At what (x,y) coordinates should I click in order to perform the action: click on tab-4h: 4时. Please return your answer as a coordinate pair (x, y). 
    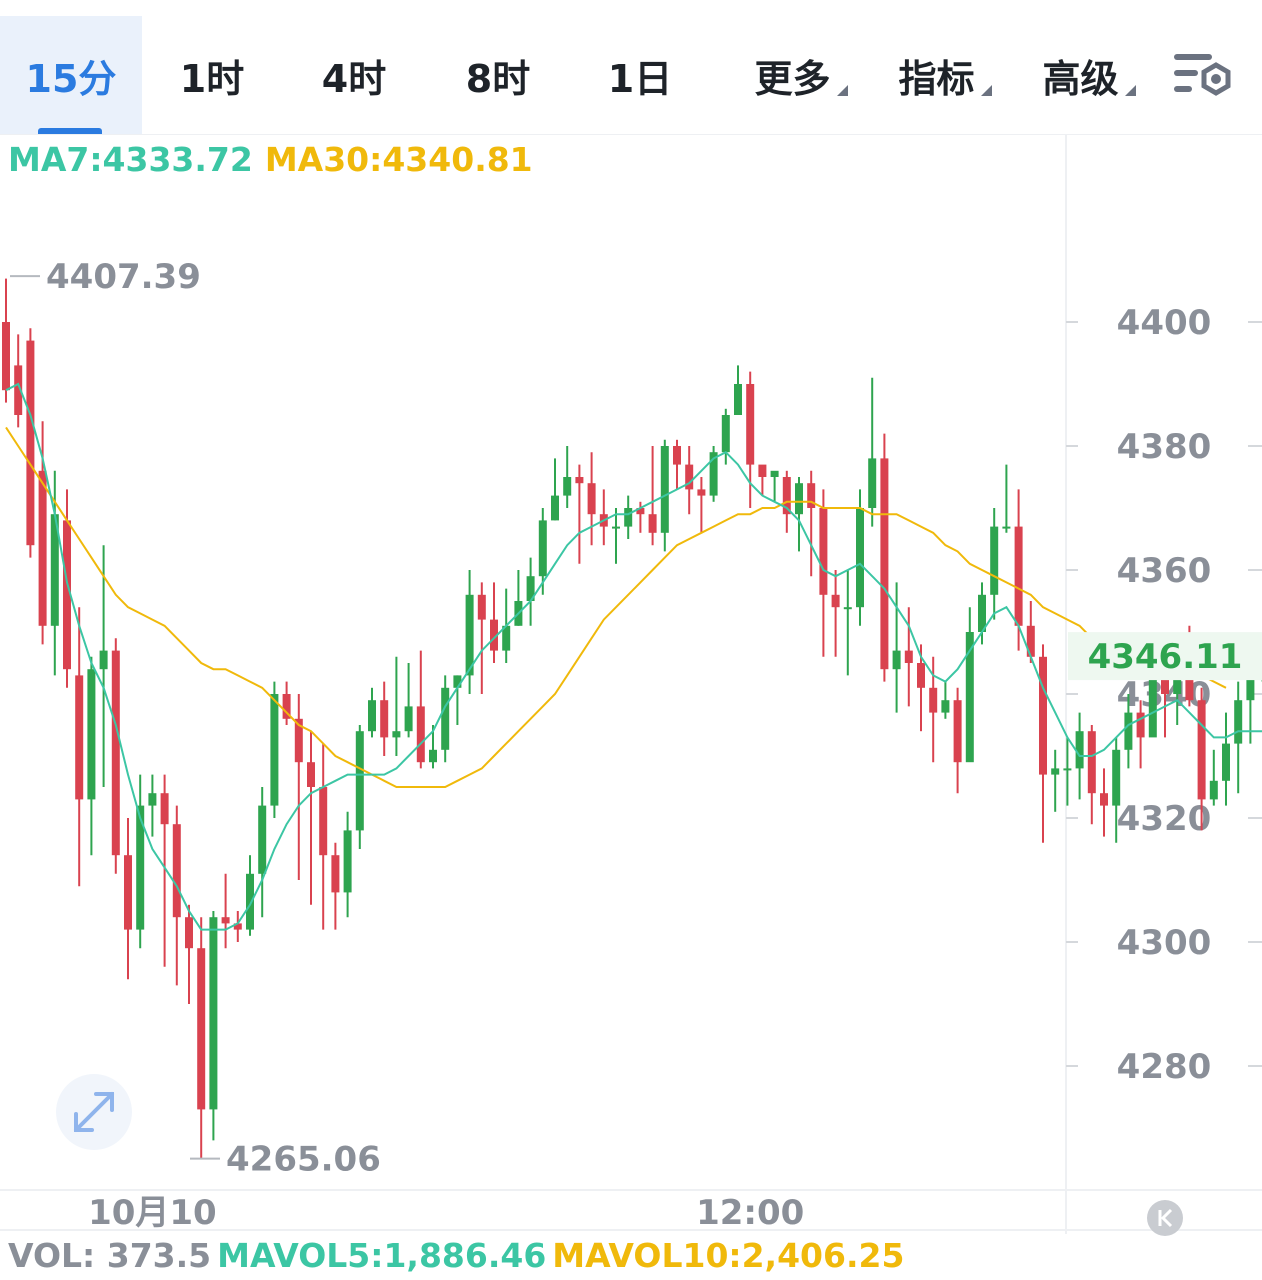
    Looking at the image, I should click on (354, 75).